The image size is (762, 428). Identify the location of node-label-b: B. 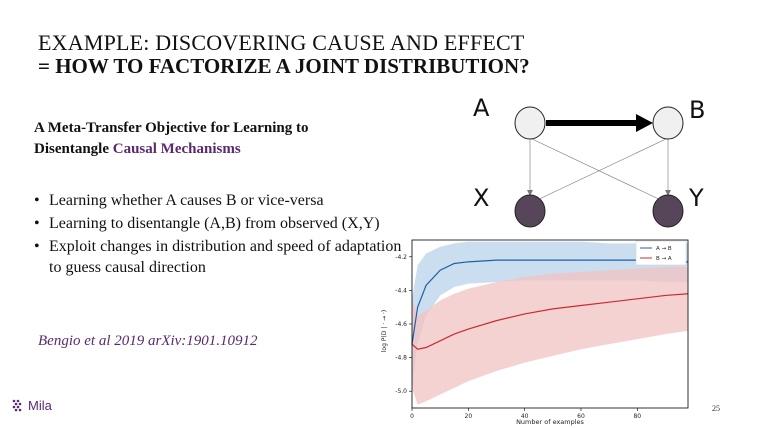
(697, 110).